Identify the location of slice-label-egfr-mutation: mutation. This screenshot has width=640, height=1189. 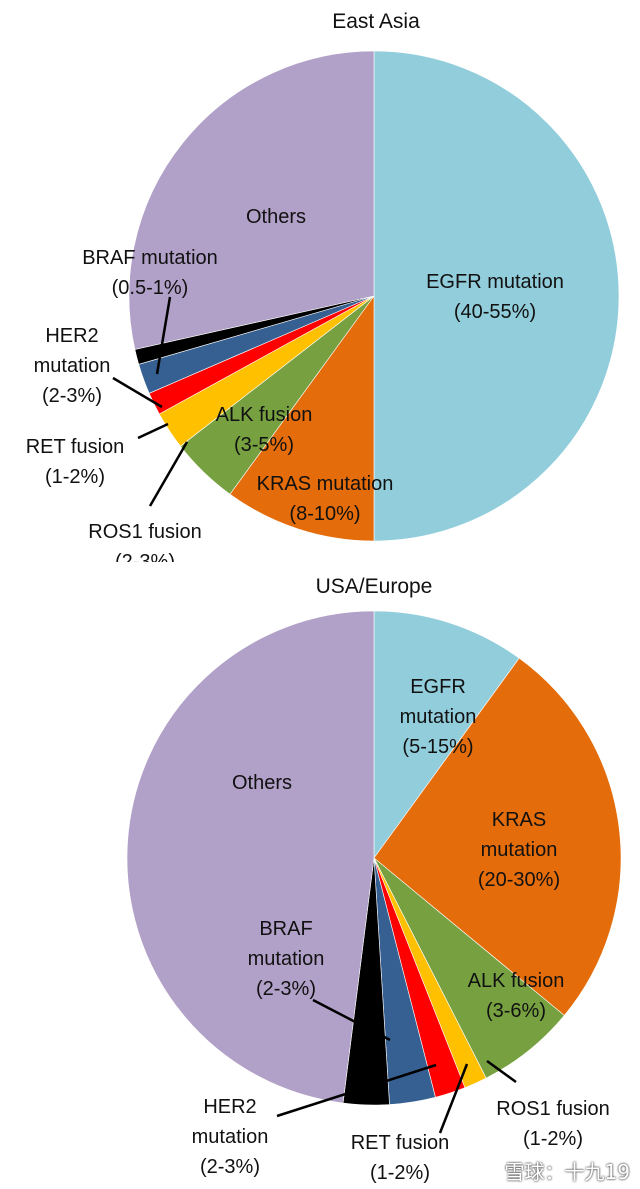
(438, 717).